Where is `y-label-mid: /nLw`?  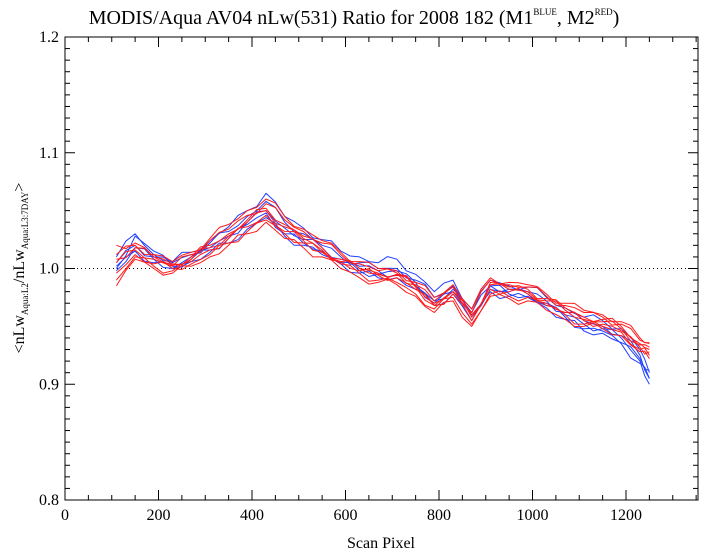 y-label-mid: /nLw is located at coordinates (19, 266).